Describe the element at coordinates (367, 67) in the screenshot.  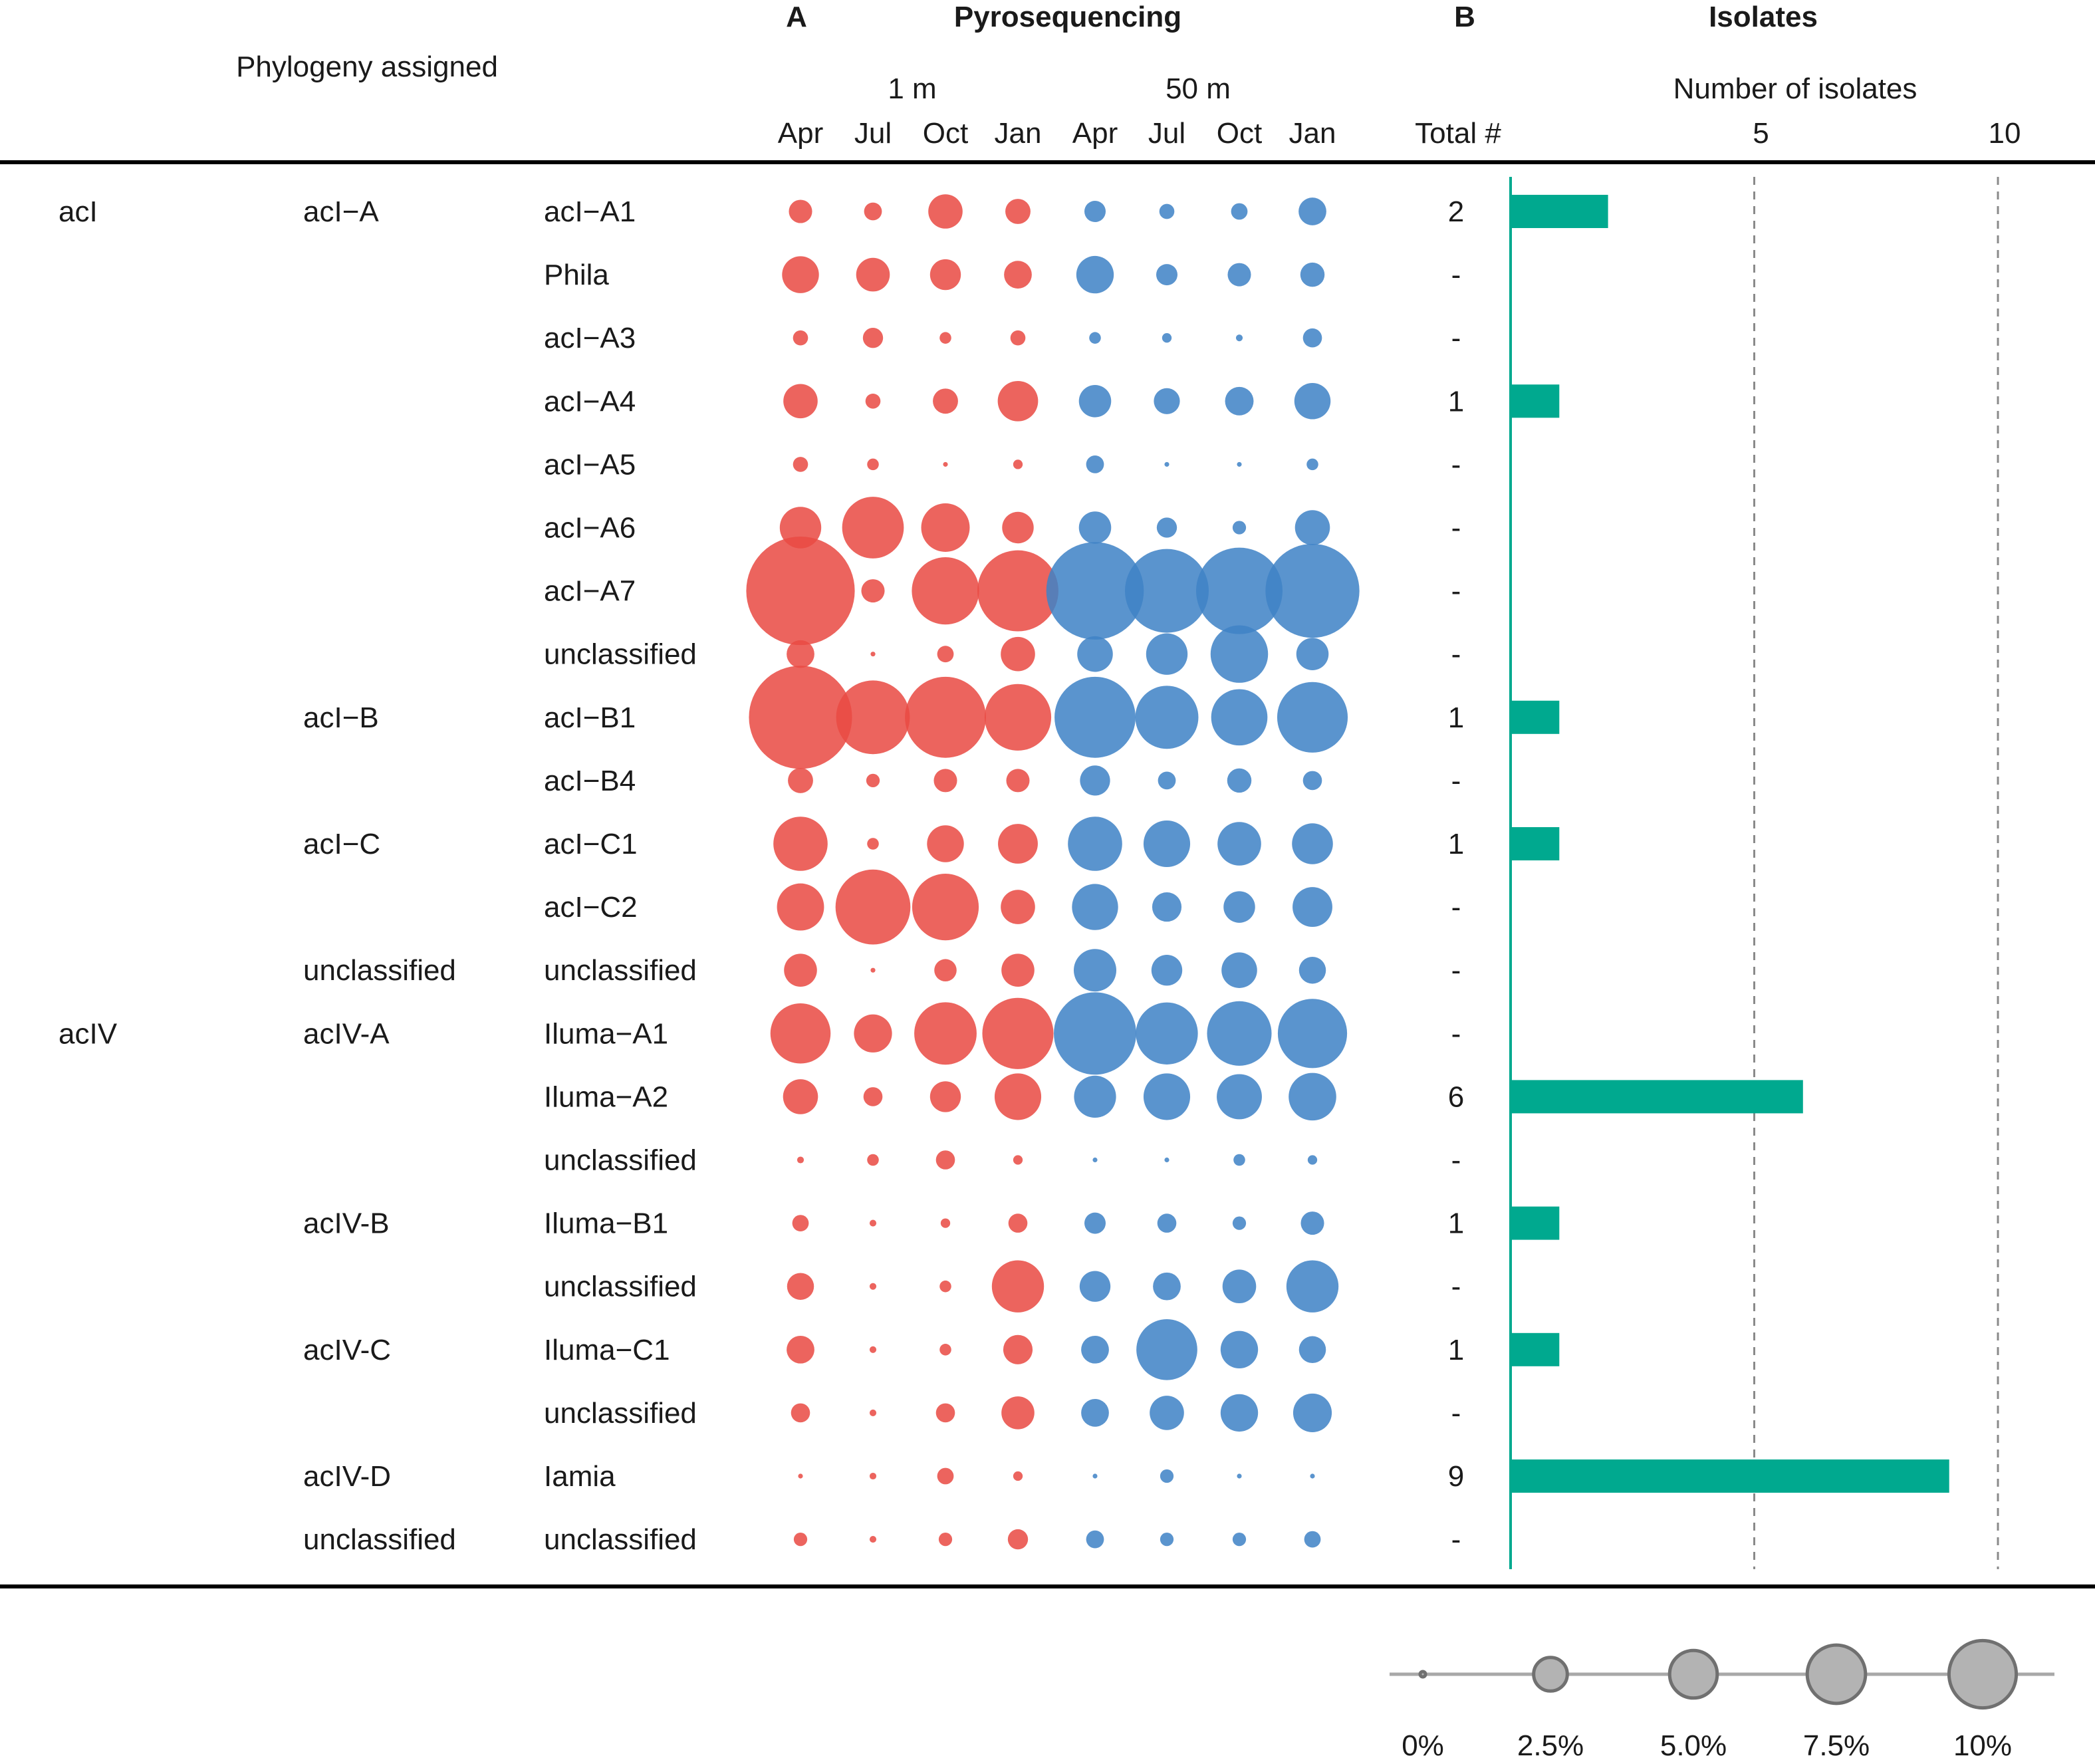
I see `phylogeny-header: Phylogeny assigned` at that location.